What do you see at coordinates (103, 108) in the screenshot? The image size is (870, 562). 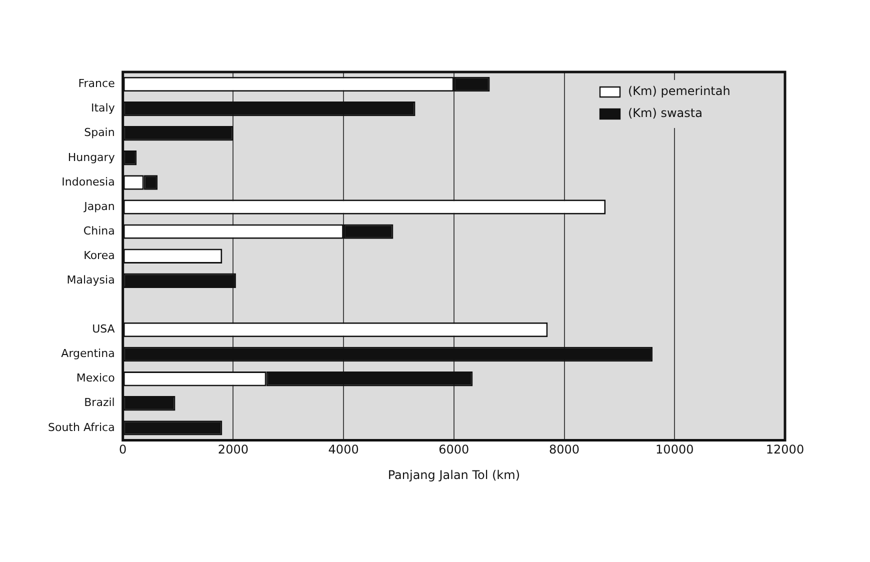 I see `y-tick-label: Italy` at bounding box center [103, 108].